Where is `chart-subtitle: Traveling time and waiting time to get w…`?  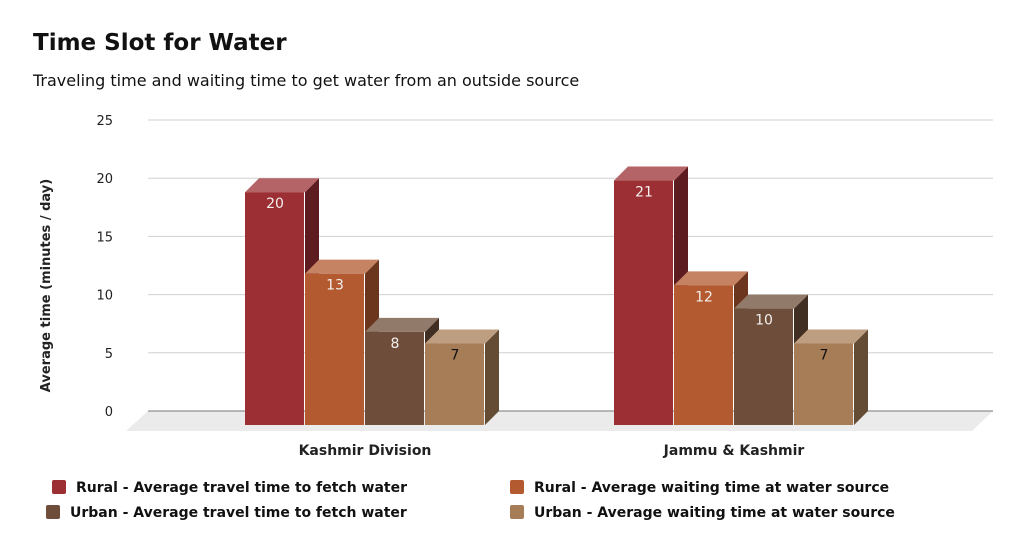
chart-subtitle: Traveling time and waiting time to get w… is located at coordinates (306, 80).